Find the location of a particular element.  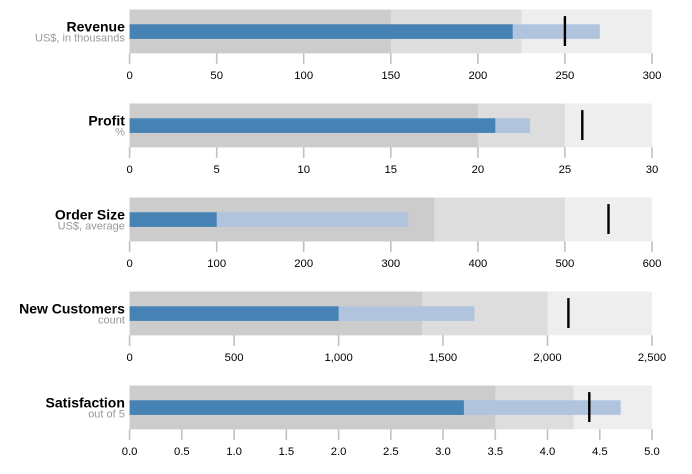

svg-text: 25 is located at coordinates (565, 170).